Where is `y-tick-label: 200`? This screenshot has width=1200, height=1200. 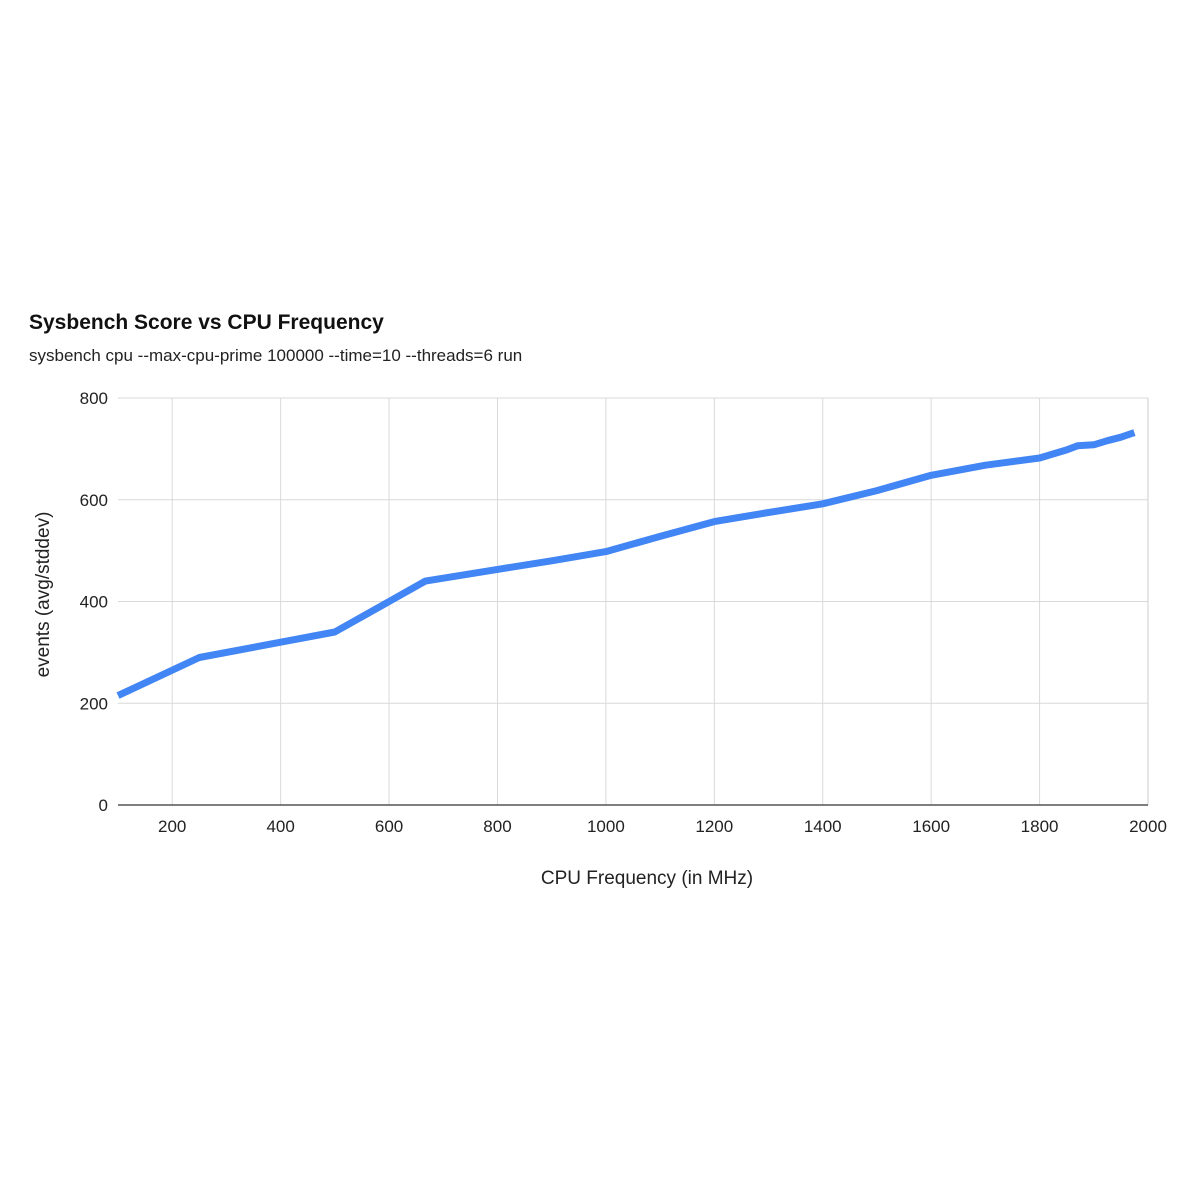 y-tick-label: 200 is located at coordinates (94, 703).